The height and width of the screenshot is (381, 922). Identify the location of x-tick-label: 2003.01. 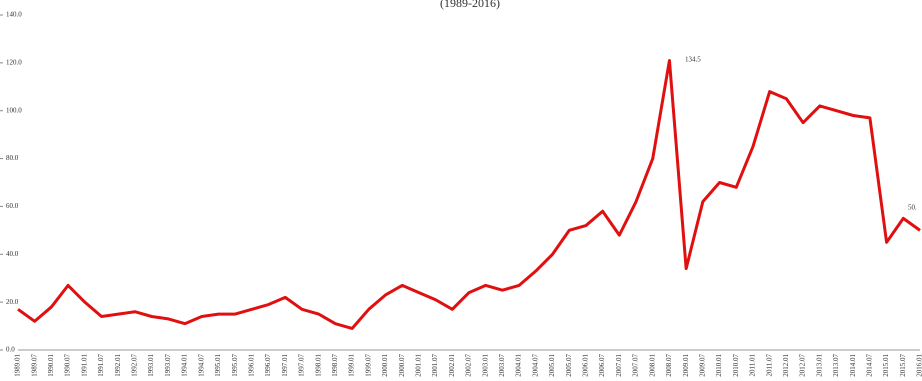
(485, 365).